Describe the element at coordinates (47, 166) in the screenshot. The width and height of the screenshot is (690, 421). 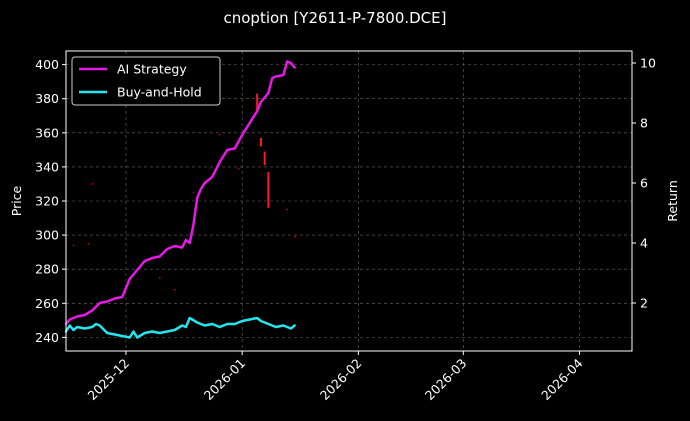
I see `left-tick-label: 340` at that location.